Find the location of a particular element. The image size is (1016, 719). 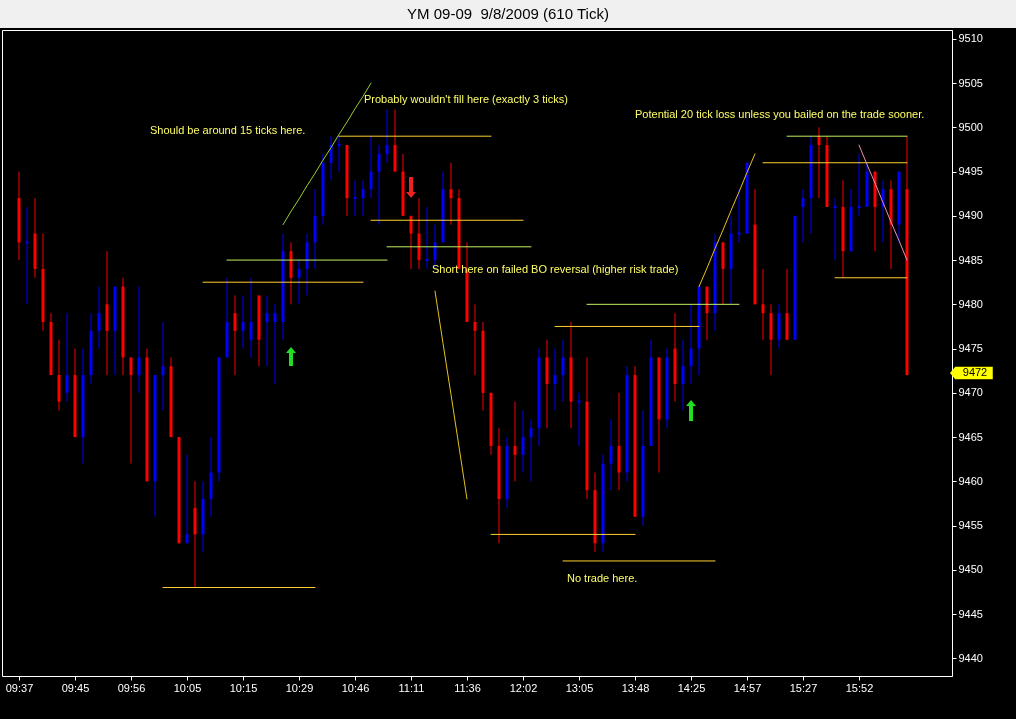

y-tick-label: 9440 is located at coordinates (970, 657).